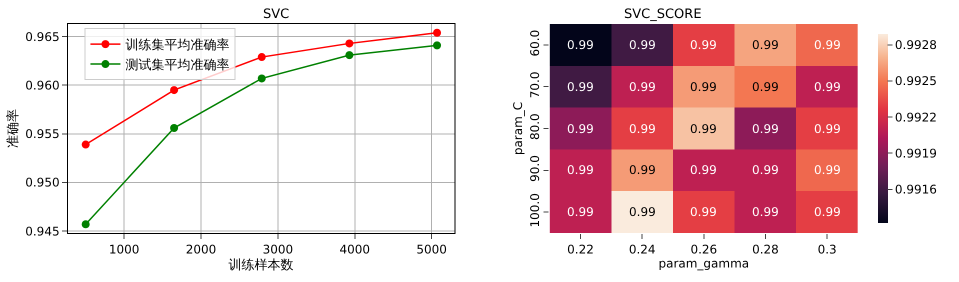 Image resolution: width=959 pixels, height=282 pixels. What do you see at coordinates (42, 134) in the screenshot?
I see `y-tick-label: 0.955` at bounding box center [42, 134].